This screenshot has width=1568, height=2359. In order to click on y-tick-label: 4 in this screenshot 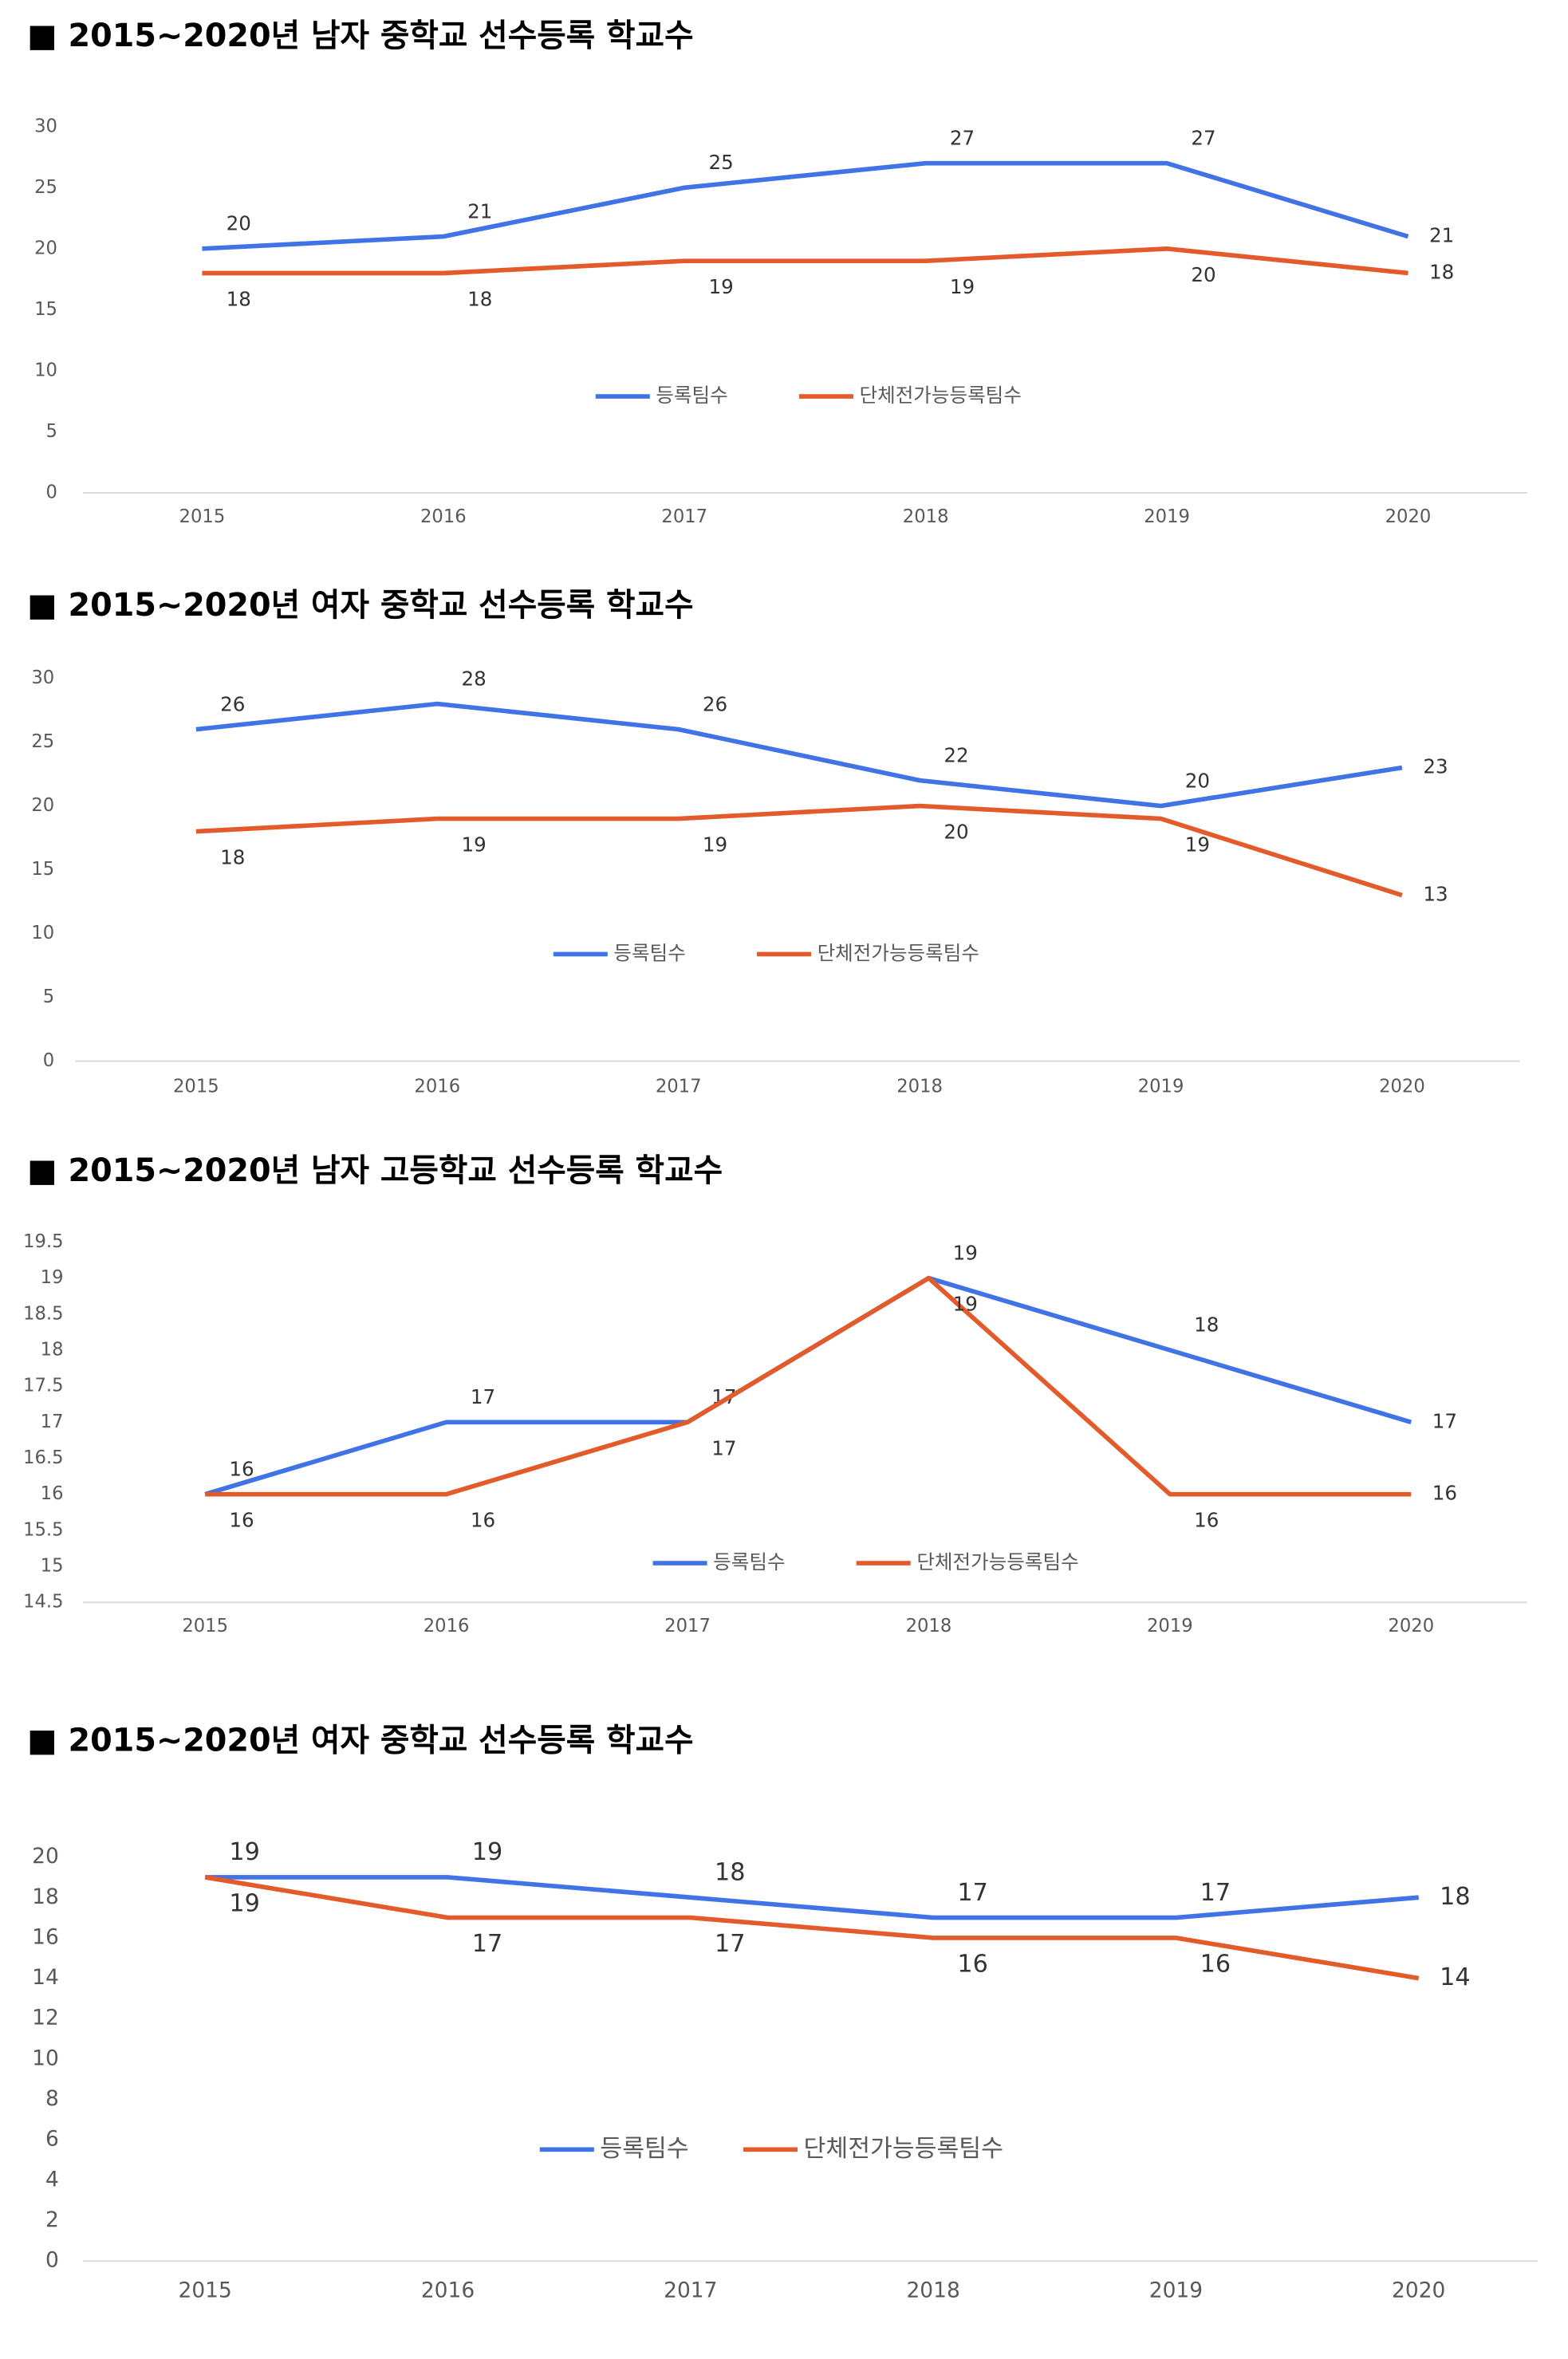, I will do `click(52, 2179)`.